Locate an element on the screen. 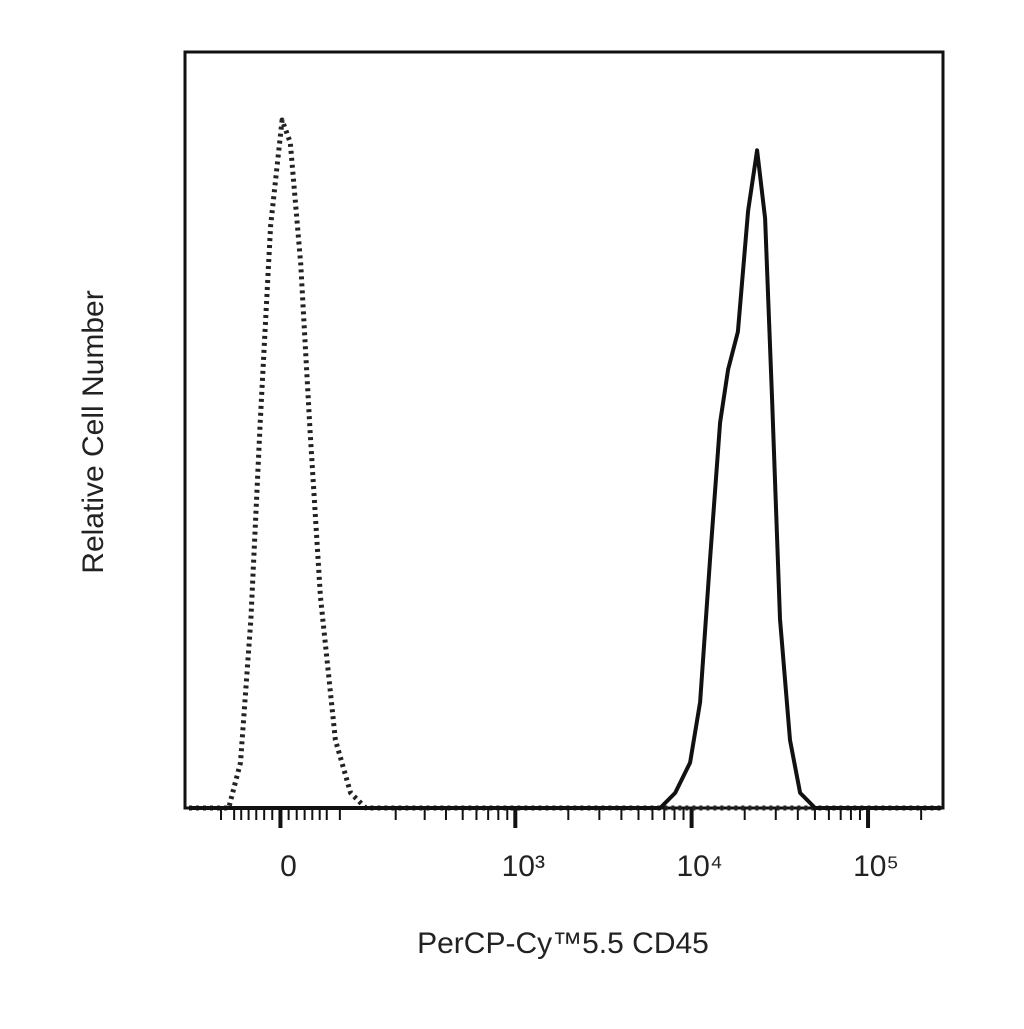 This screenshot has width=1024, height=1029. x-tick-label: 10³ is located at coordinates (523, 866).